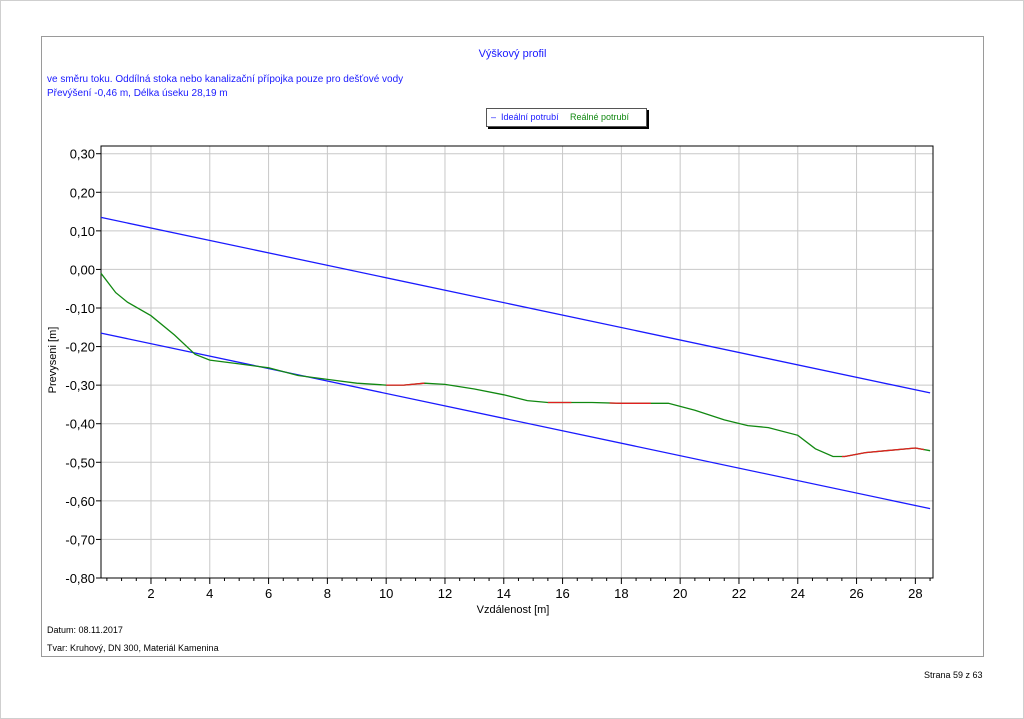 The image size is (1024, 719). What do you see at coordinates (566, 117) in the screenshot?
I see `chart-legend: – Ideální potrubí Reálné potrubí` at bounding box center [566, 117].